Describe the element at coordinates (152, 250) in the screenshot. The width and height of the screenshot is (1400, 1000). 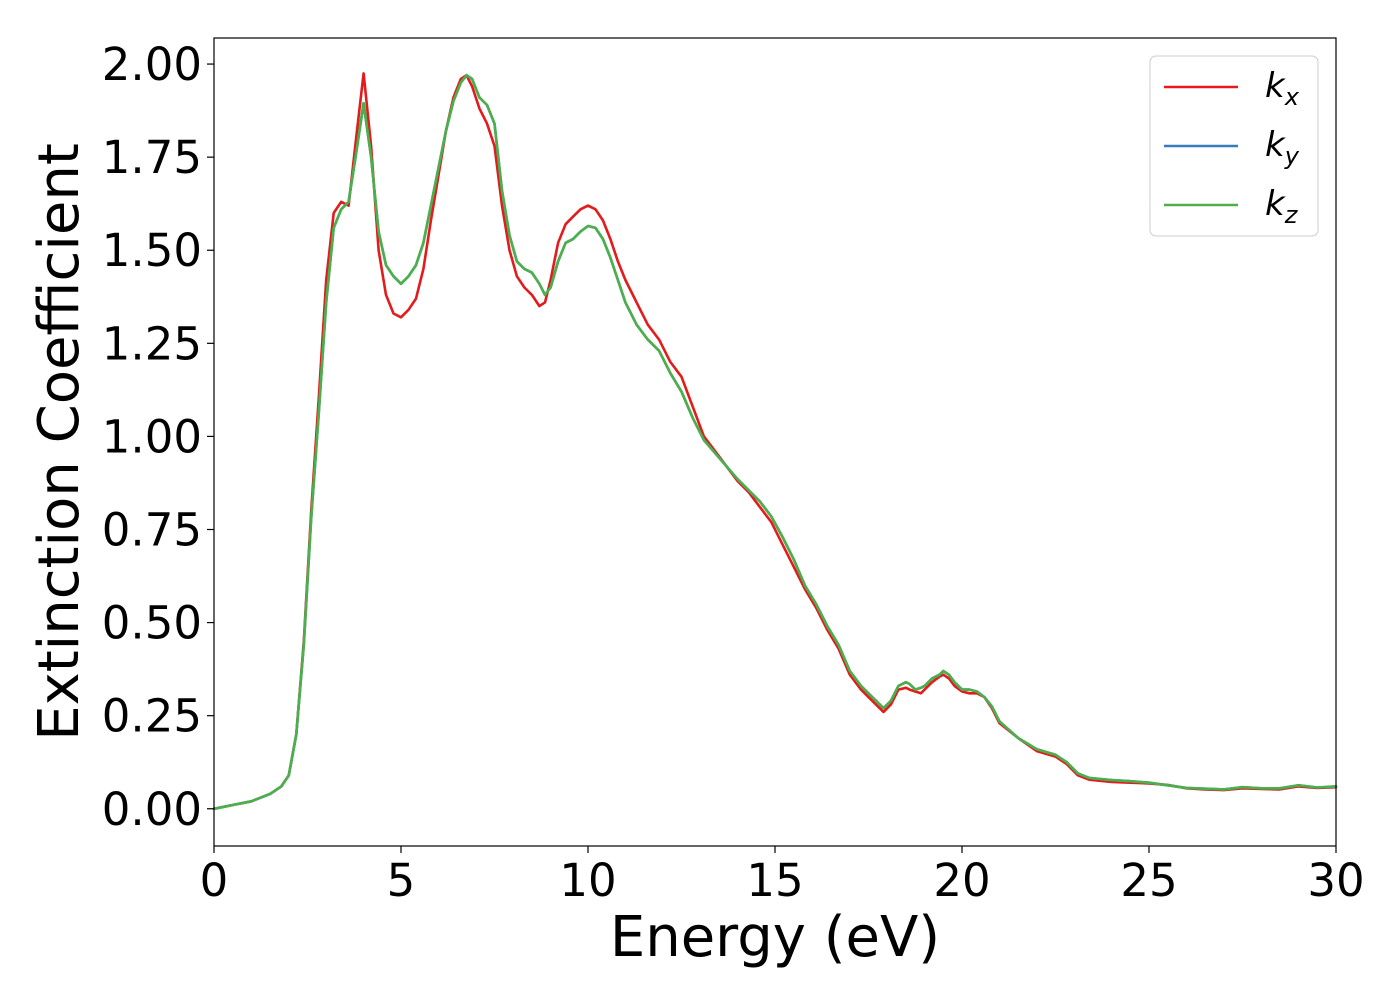
I see `y-tick-label: 1.50` at that location.